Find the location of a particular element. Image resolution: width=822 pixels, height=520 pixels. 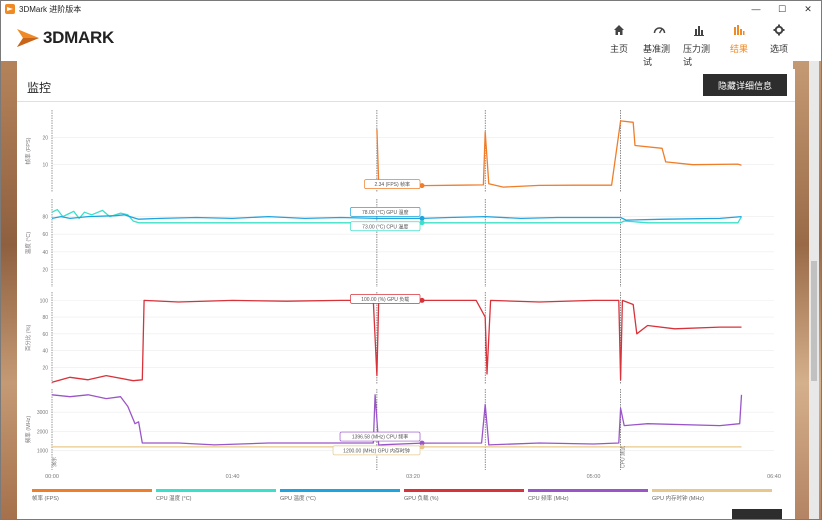

tooltip-text: 1396.58 (MHz) CPU 频率 is located at coordinates (380, 437).